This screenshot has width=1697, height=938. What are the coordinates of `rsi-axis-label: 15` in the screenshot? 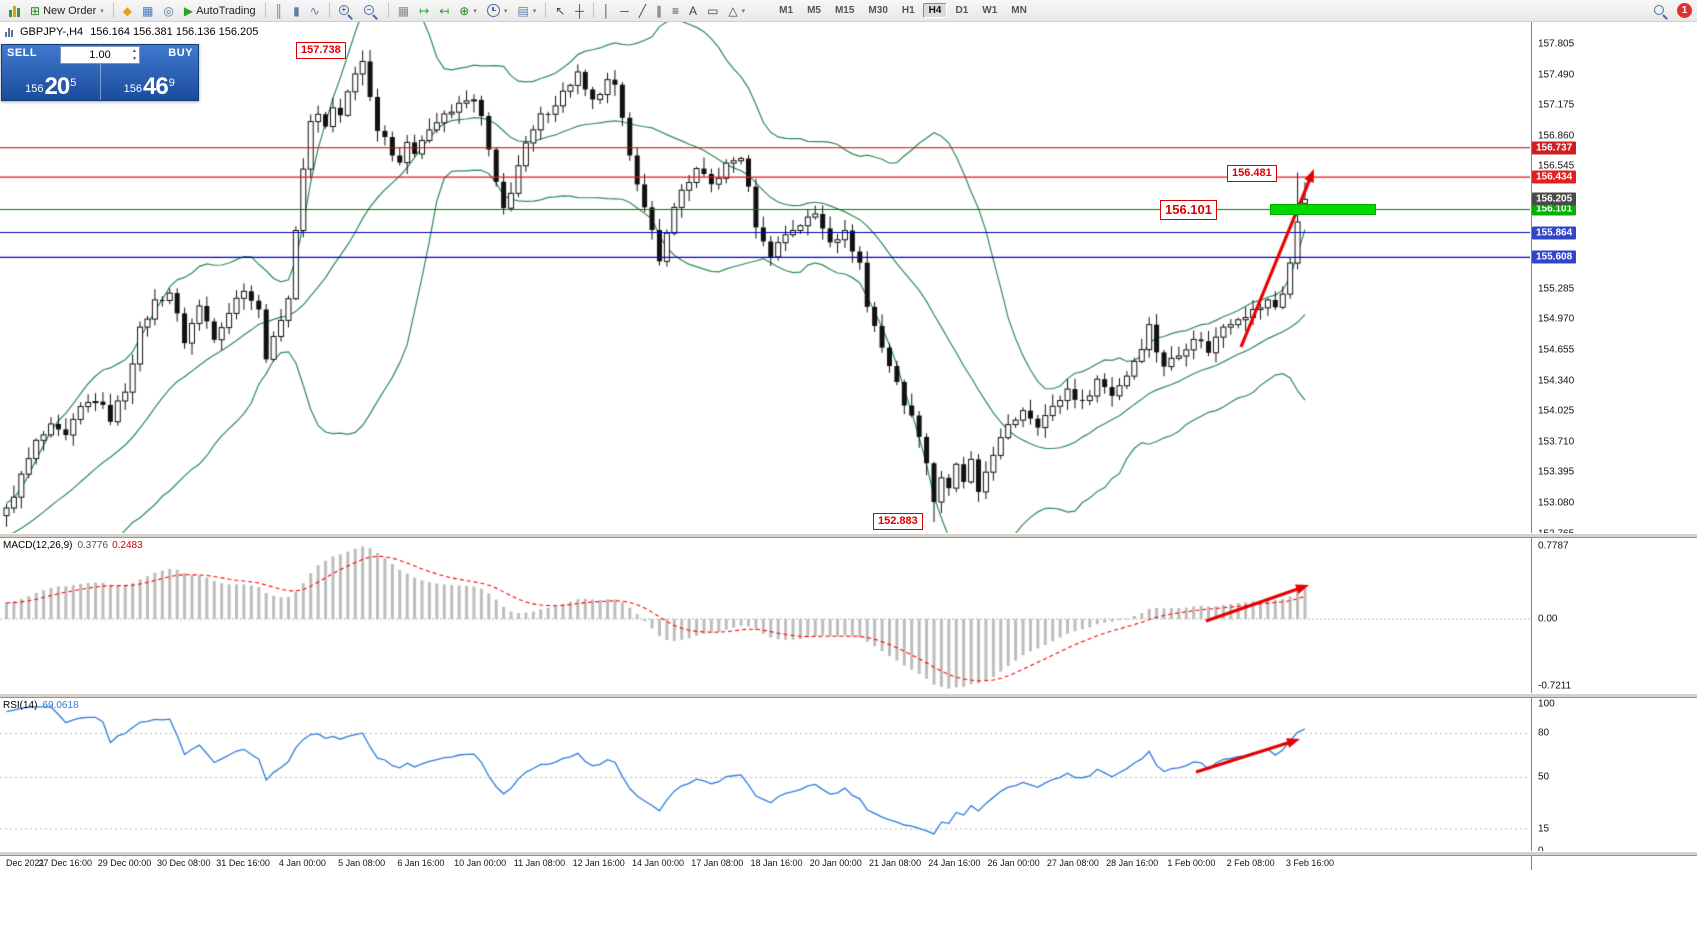 It's located at (1544, 829).